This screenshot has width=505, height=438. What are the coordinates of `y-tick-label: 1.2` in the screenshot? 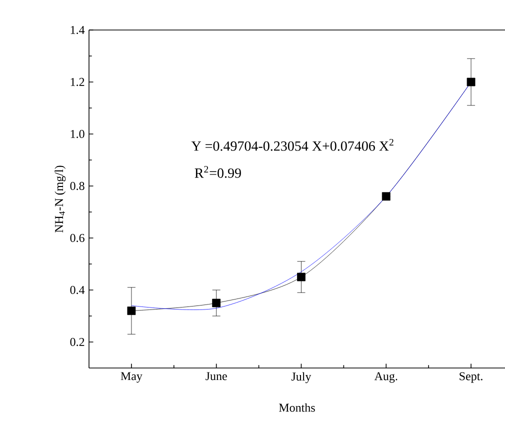 It's located at (77, 82).